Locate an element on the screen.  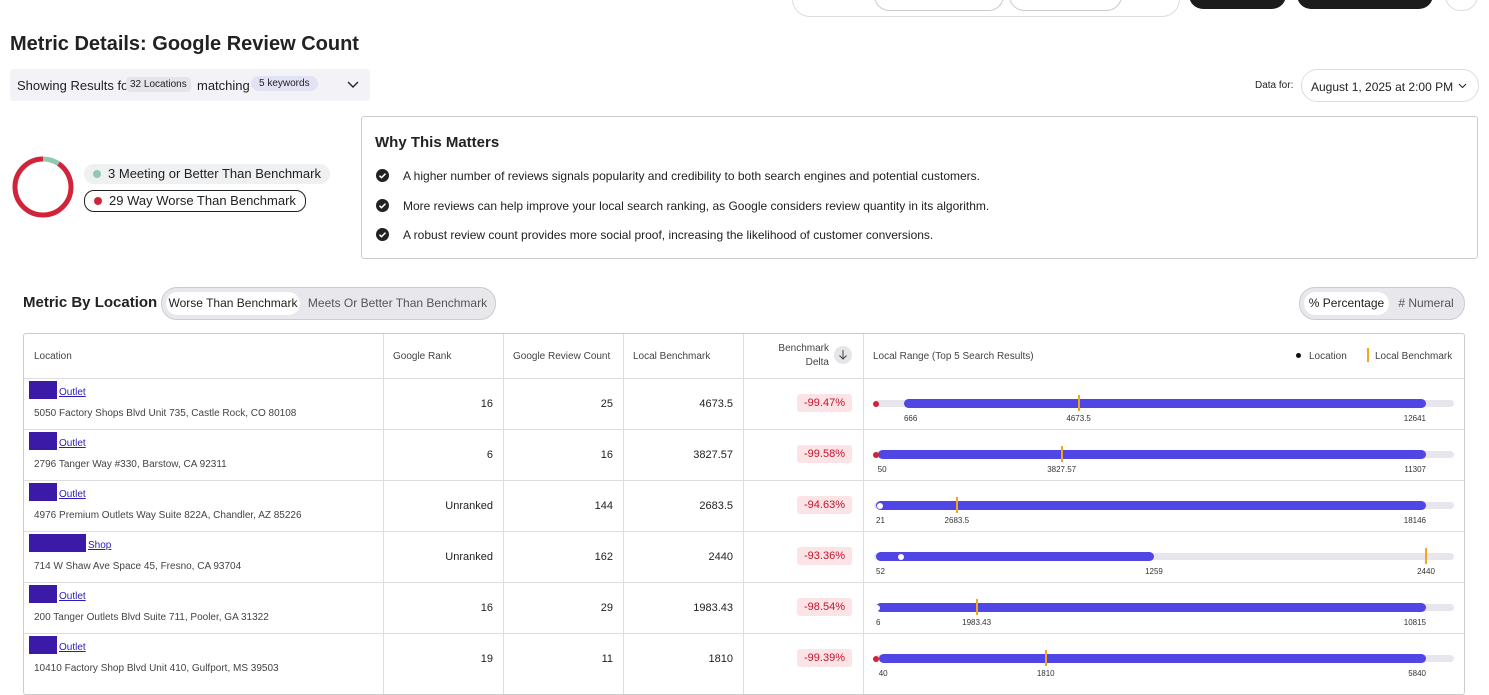
benchmark-label: 1983.43 is located at coordinates (977, 622).